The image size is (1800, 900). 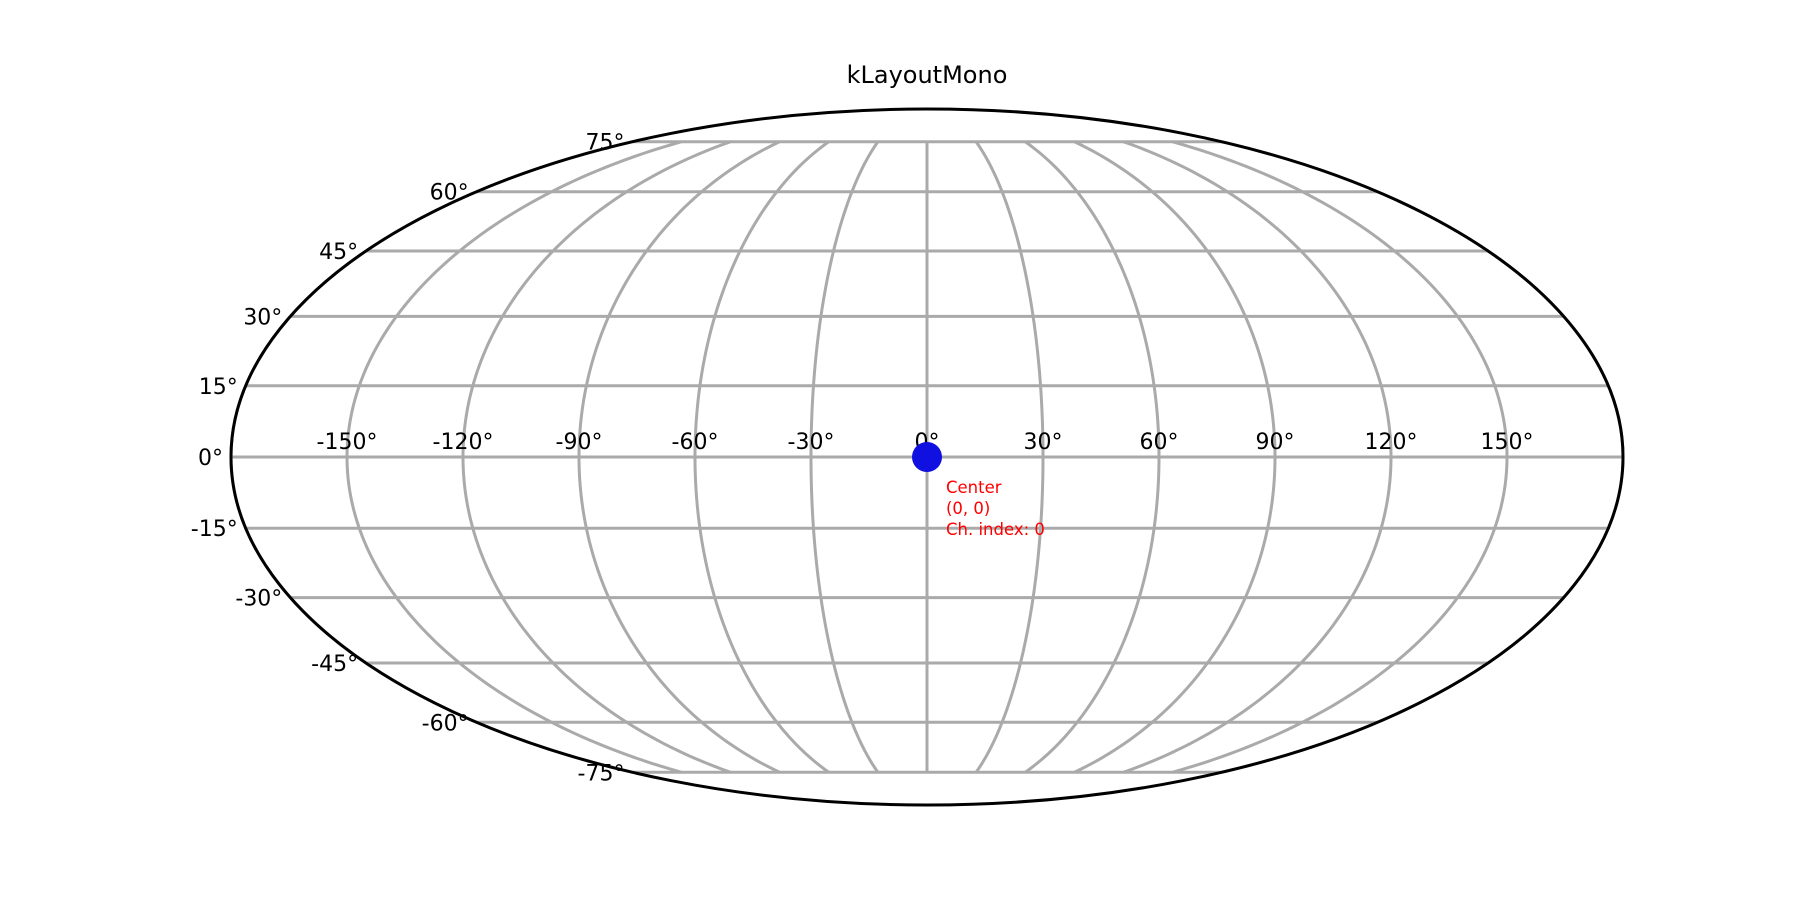 What do you see at coordinates (214, 529) in the screenshot?
I see `latitude-tick-label: -15°` at bounding box center [214, 529].